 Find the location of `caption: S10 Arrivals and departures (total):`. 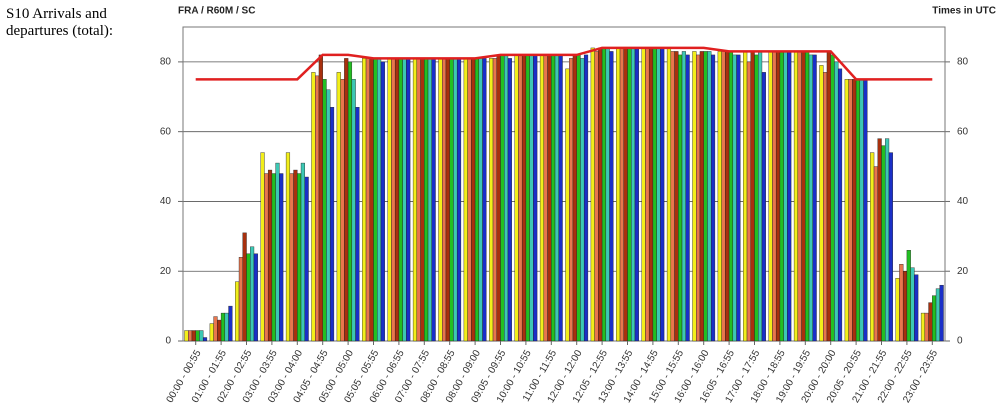

caption: S10 Arrivals and departures (total): is located at coordinates (60, 22).